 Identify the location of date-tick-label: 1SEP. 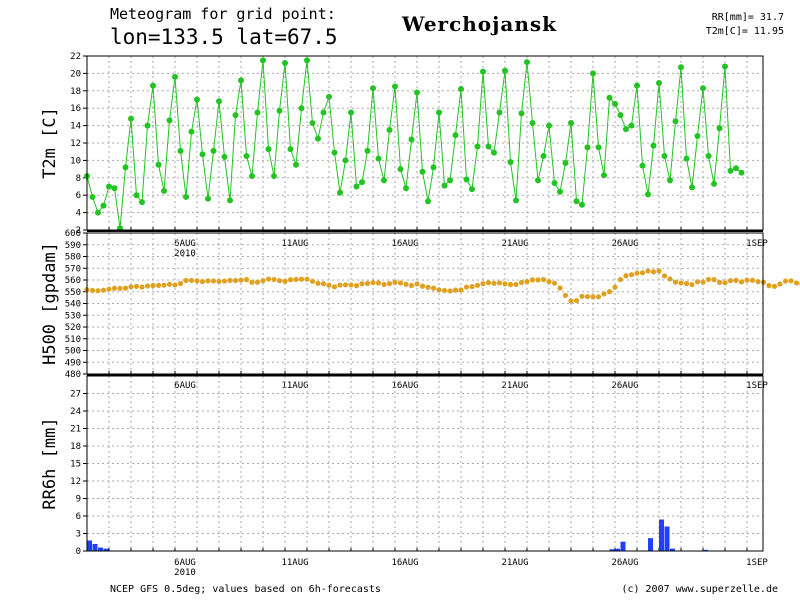
(757, 386).